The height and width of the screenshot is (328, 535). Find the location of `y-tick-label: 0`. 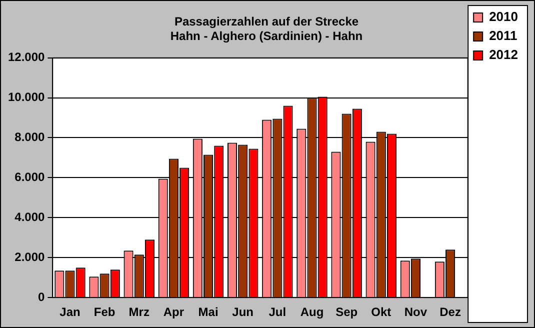

y-tick-label: 0 is located at coordinates (42, 297).